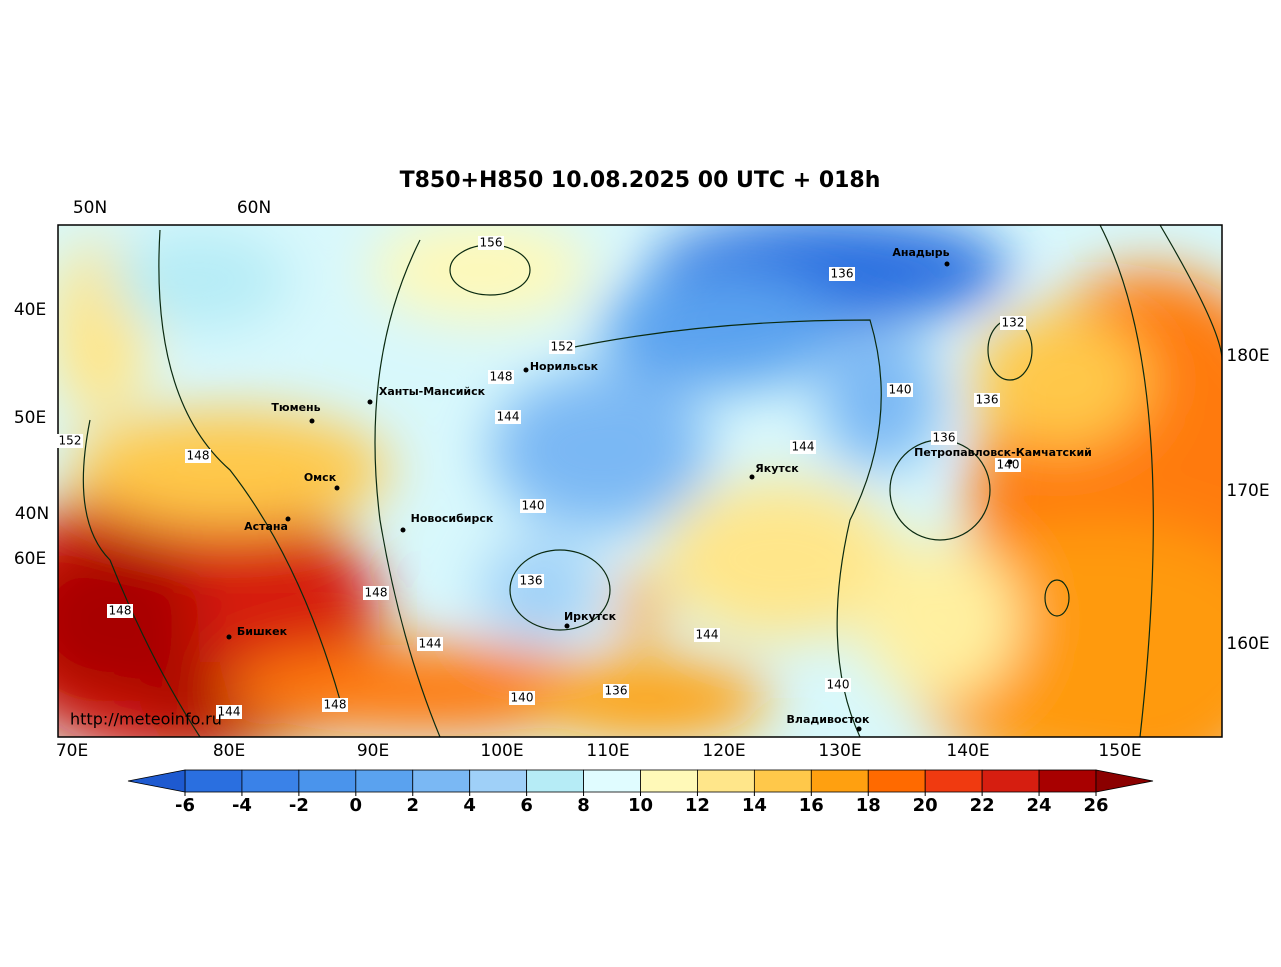  Describe the element at coordinates (868, 805) in the screenshot. I see `colorbar-tick-label: 18` at that location.